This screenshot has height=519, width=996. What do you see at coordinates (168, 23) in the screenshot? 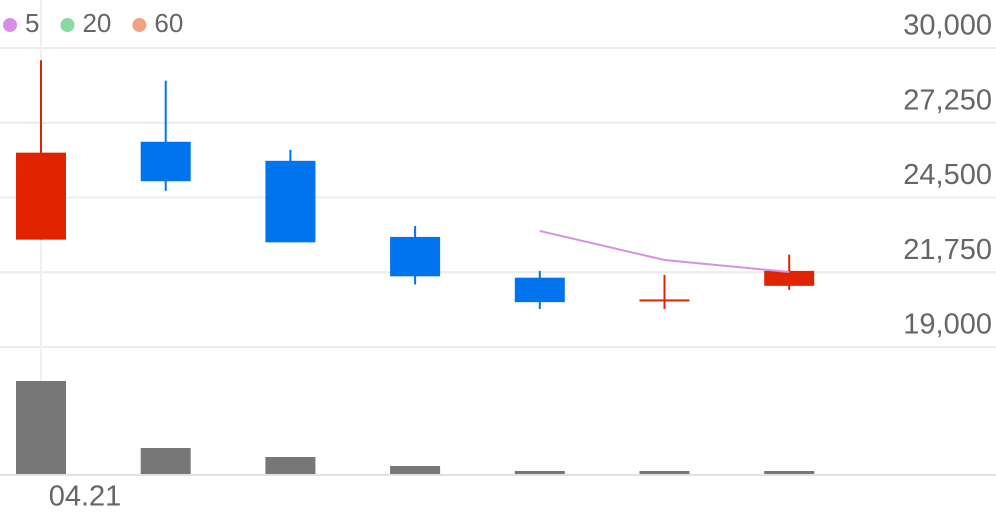
I see `legend-label: 60` at bounding box center [168, 23].